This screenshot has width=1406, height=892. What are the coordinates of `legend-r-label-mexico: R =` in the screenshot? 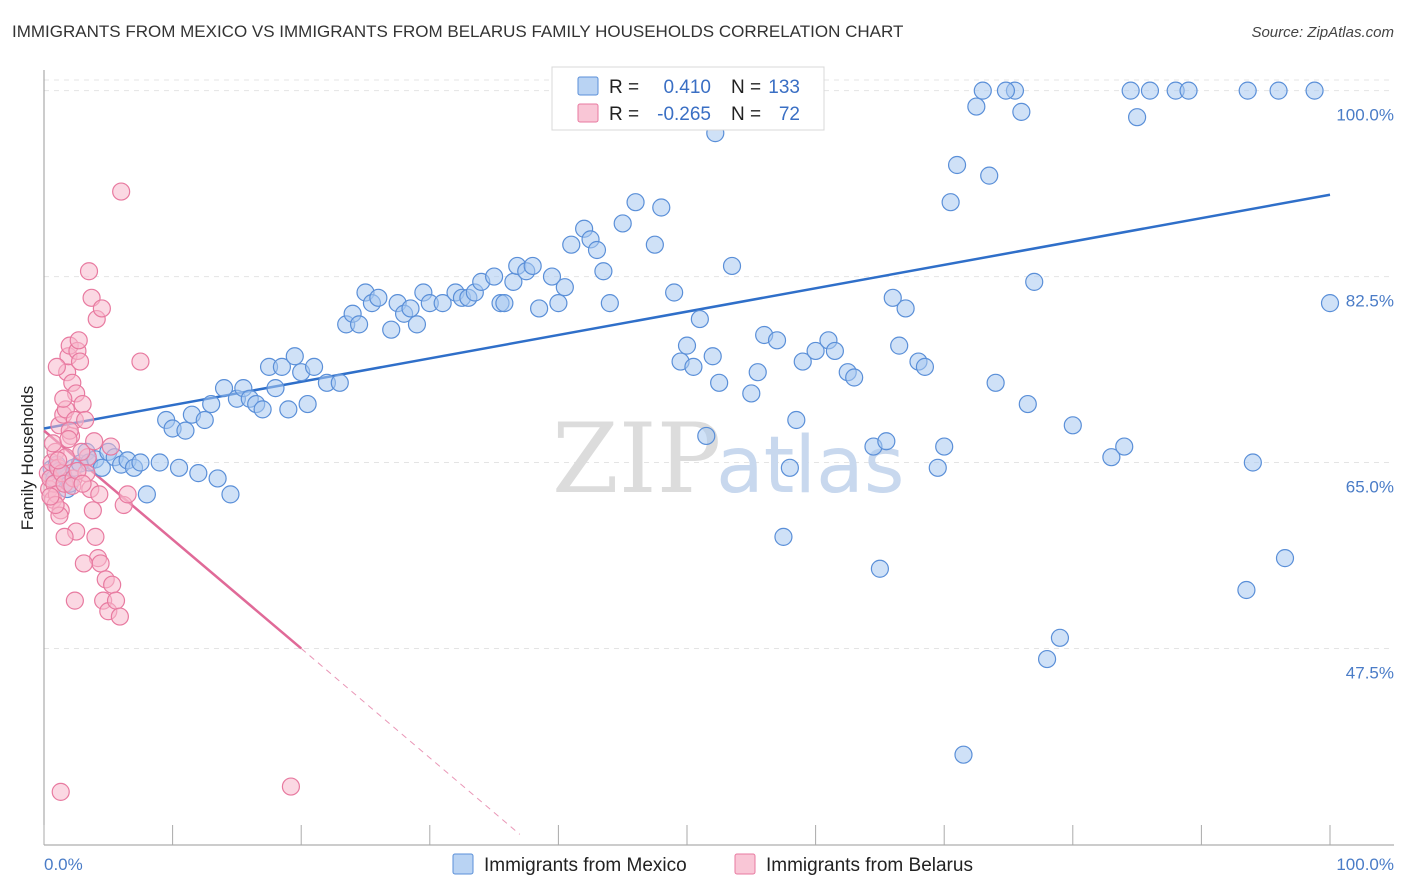 It's located at (624, 87).